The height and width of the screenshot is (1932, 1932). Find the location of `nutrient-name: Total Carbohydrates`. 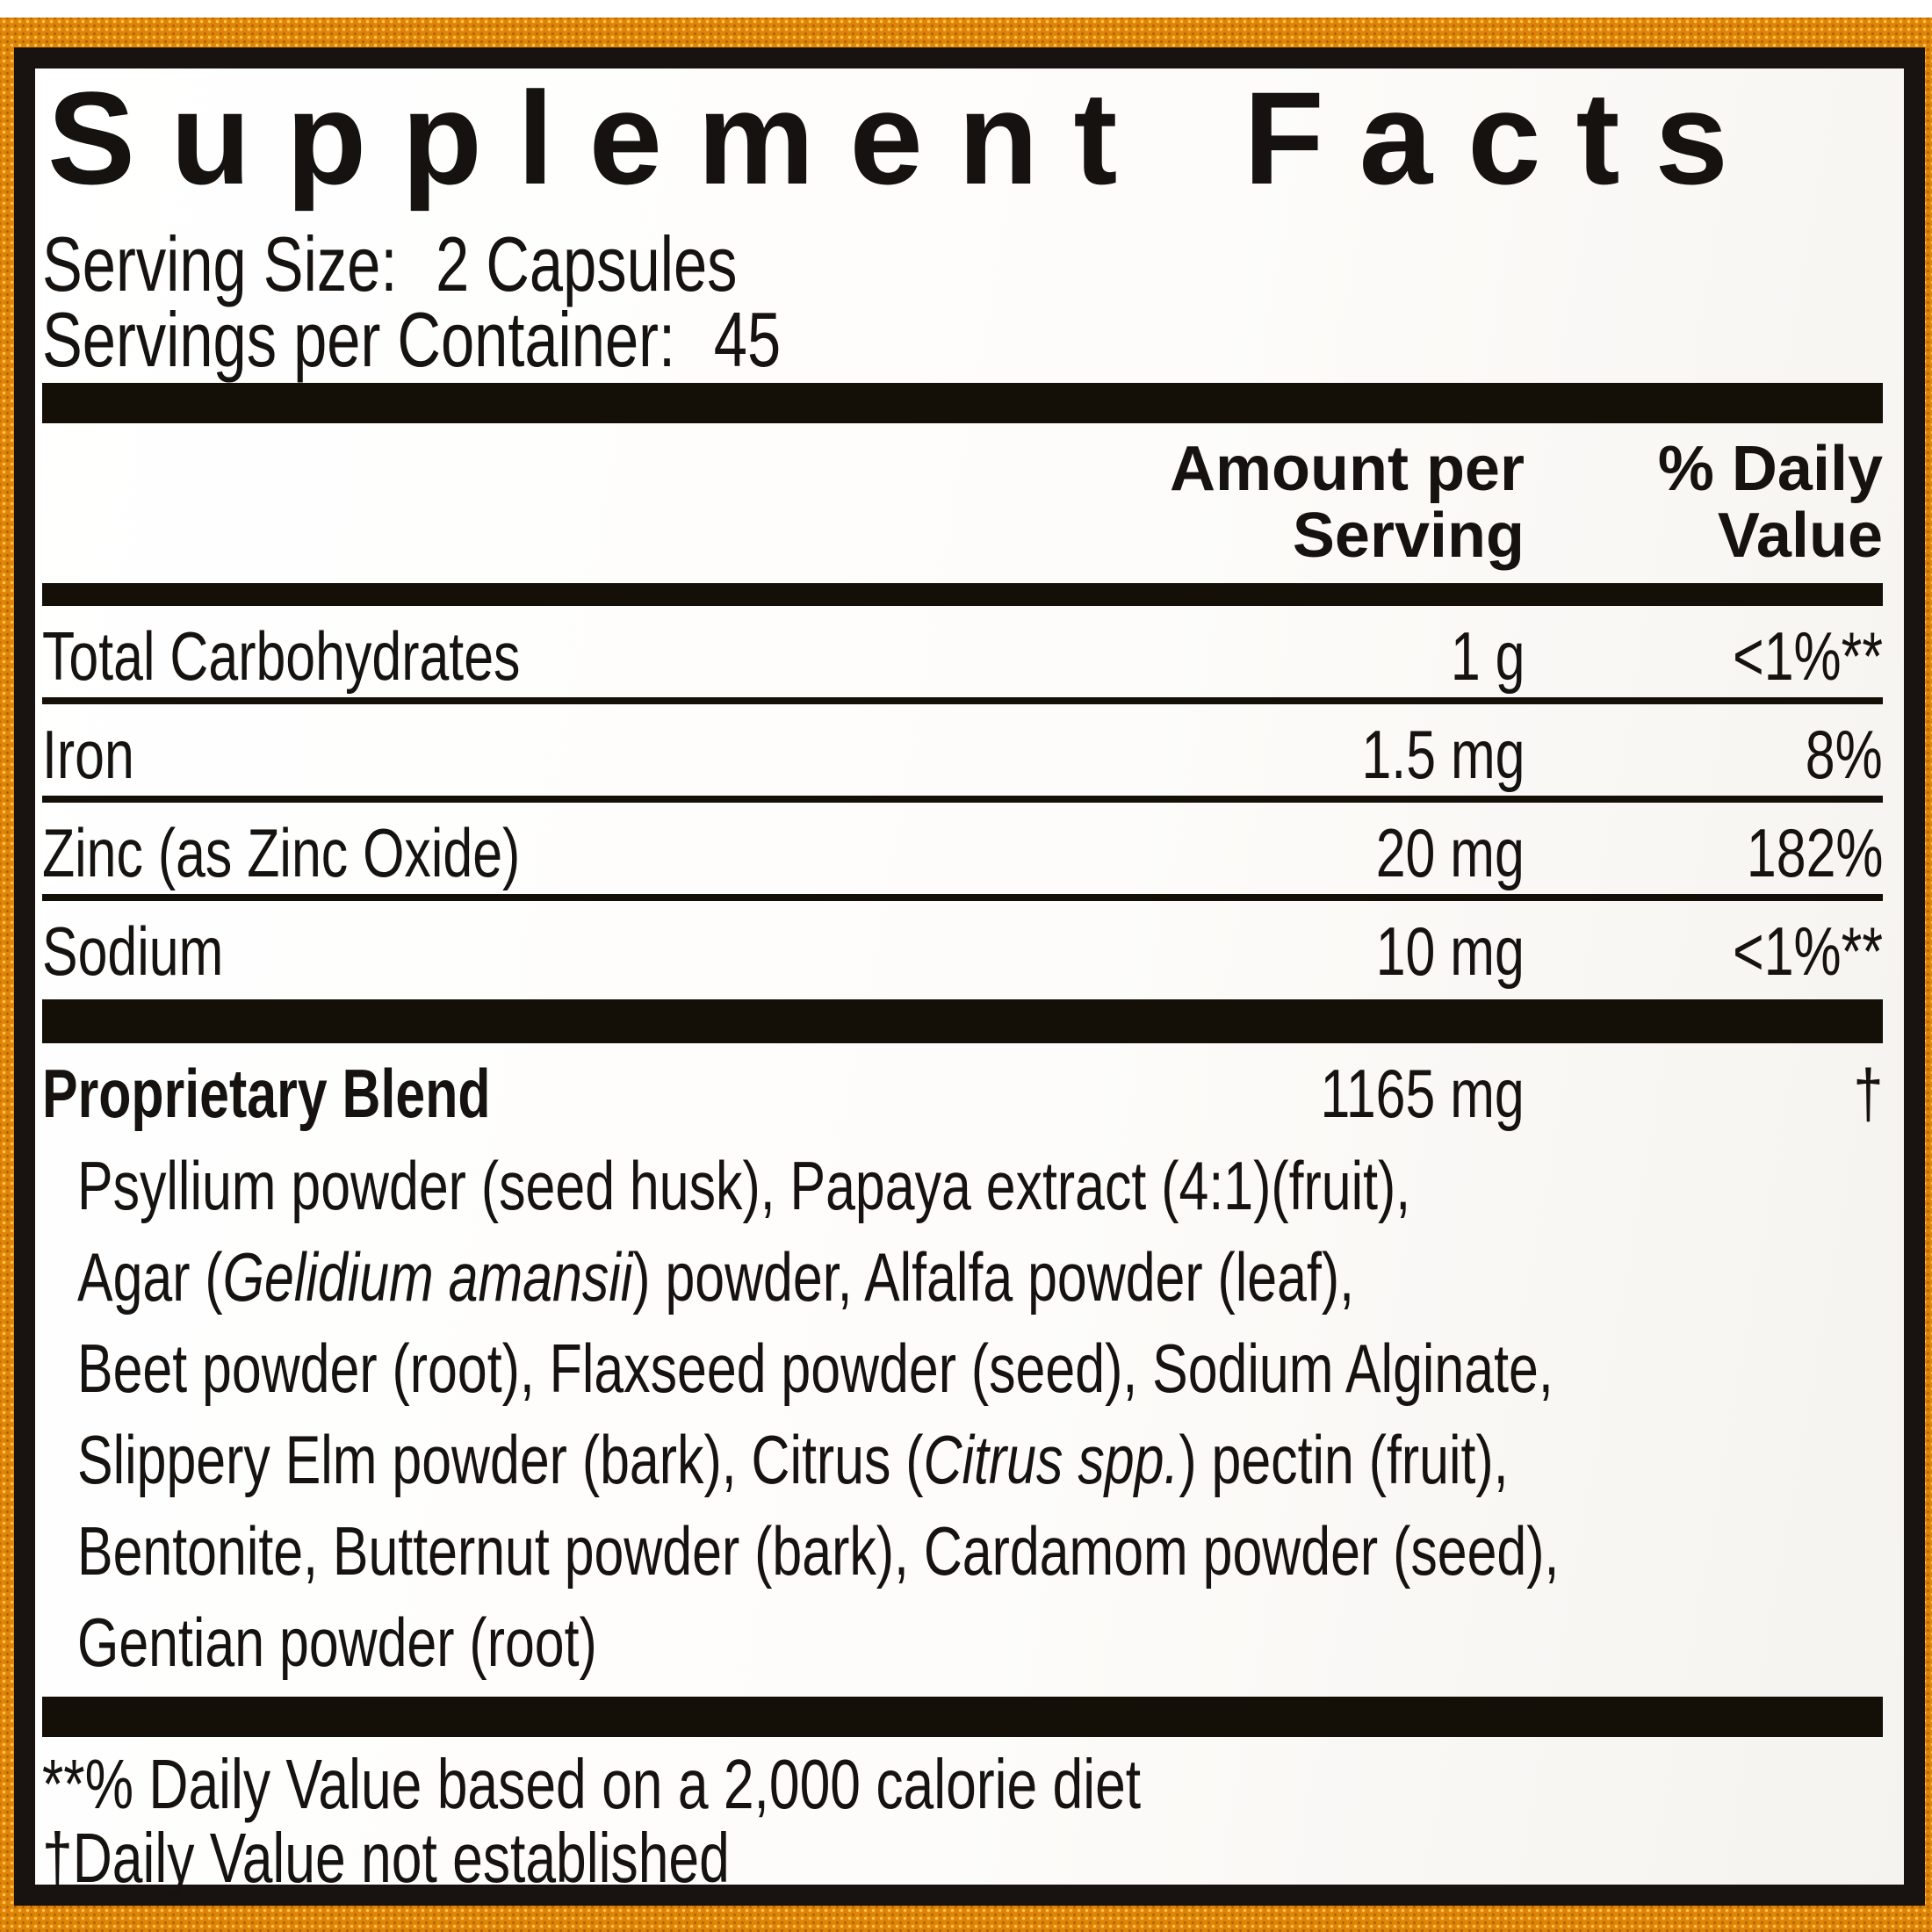

nutrient-name: Total Carbohydrates is located at coordinates (281, 656).